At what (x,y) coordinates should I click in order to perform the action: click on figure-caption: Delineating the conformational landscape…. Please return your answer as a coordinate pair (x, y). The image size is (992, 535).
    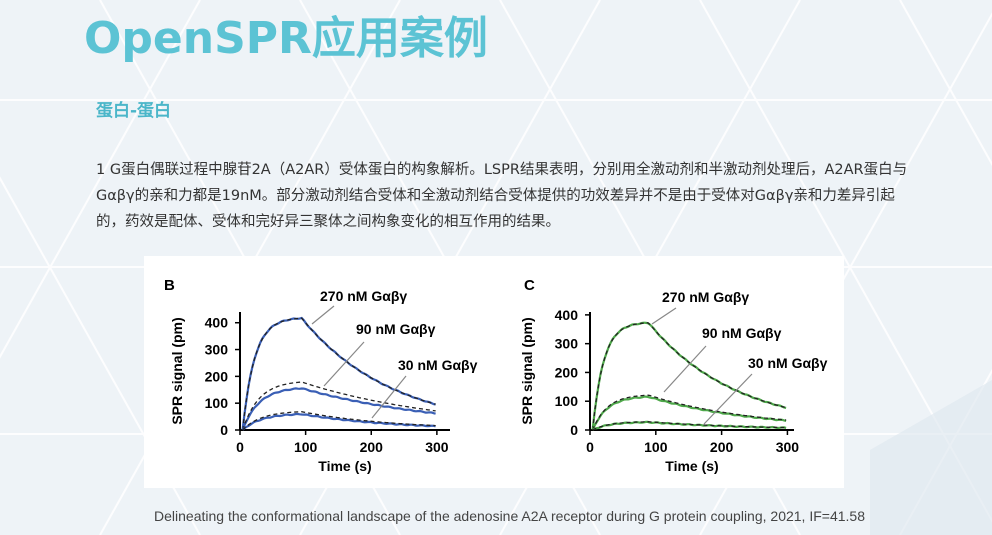
    Looking at the image, I should click on (509, 516).